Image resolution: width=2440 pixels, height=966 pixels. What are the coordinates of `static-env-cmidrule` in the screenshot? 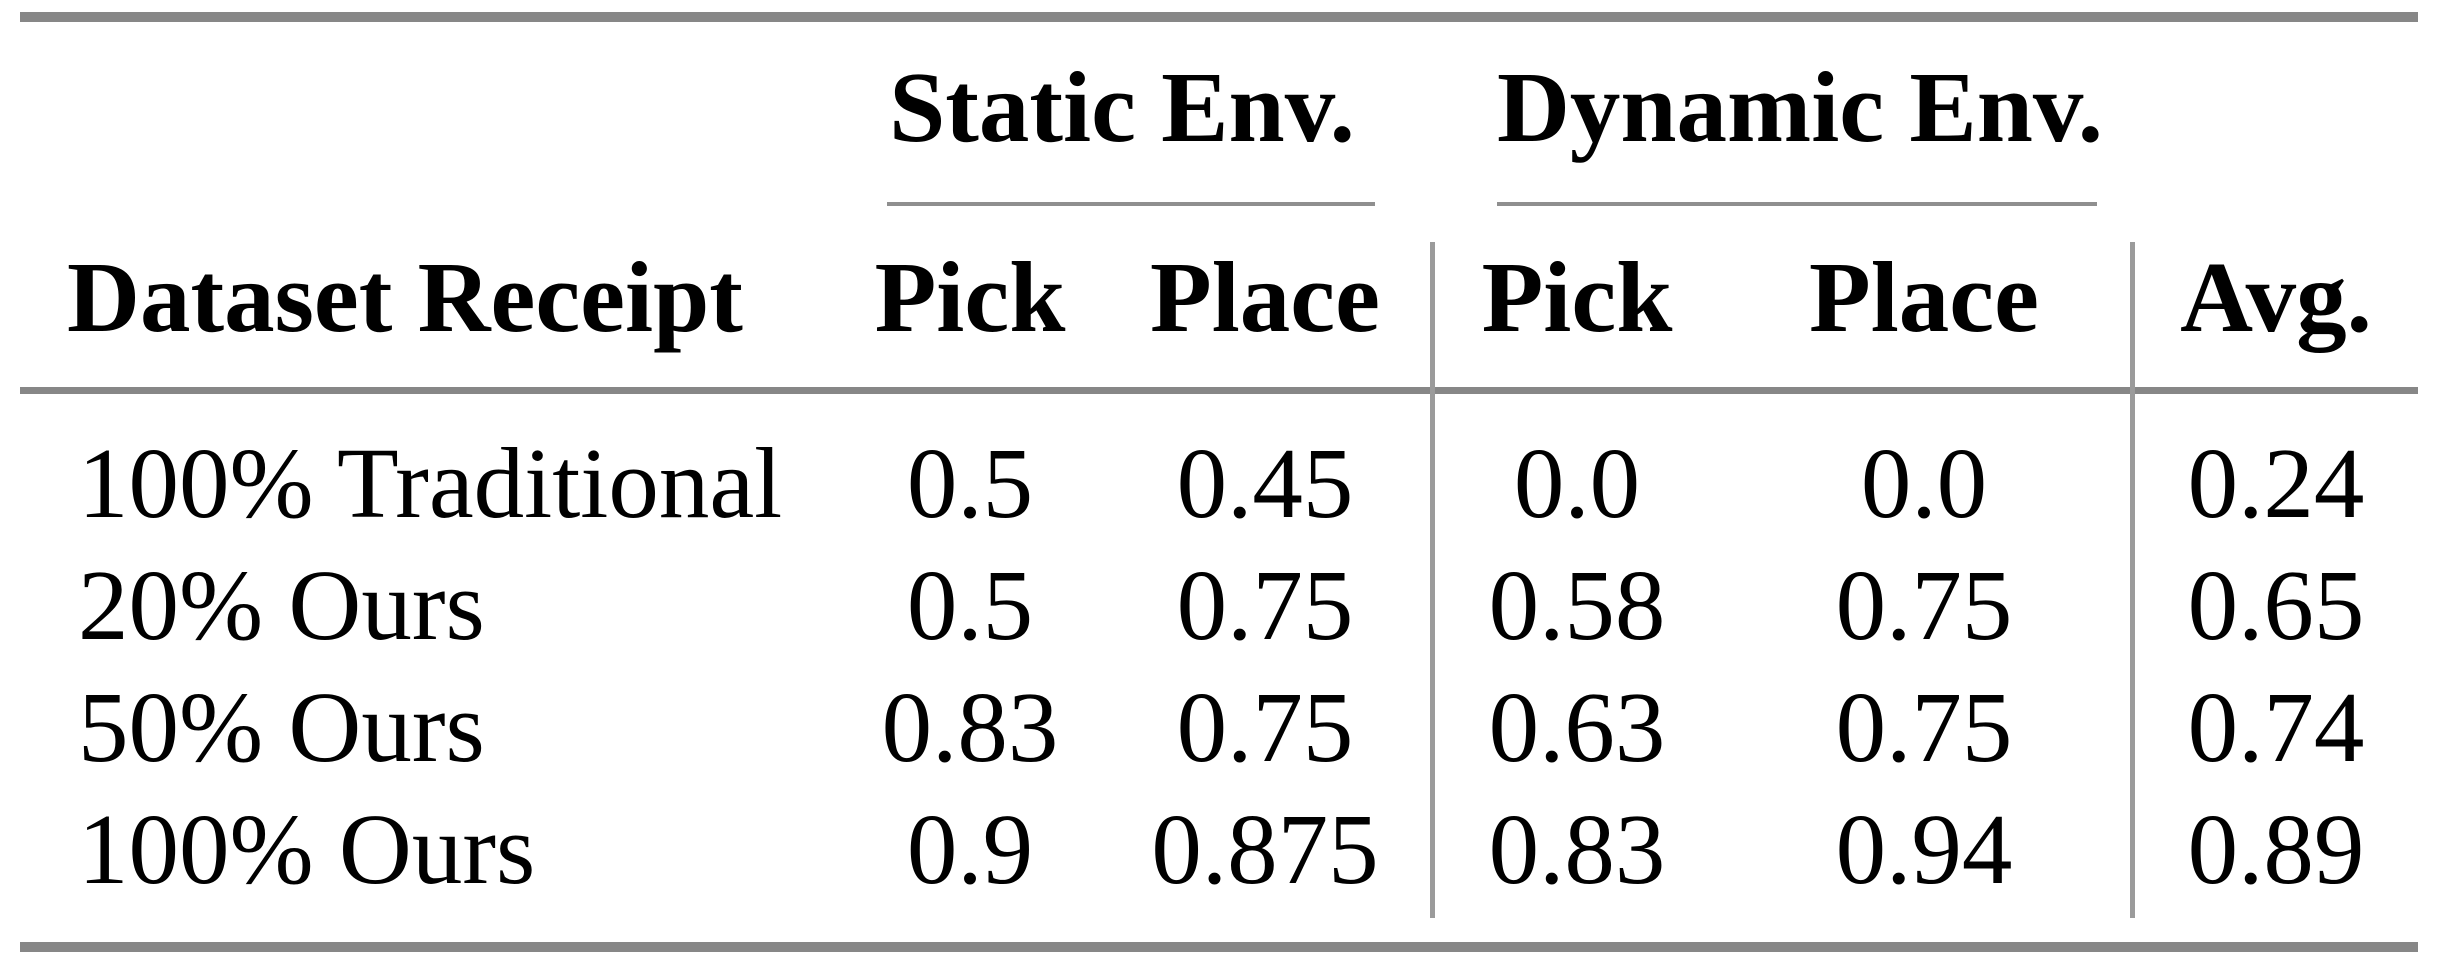 It's located at (1131, 204).